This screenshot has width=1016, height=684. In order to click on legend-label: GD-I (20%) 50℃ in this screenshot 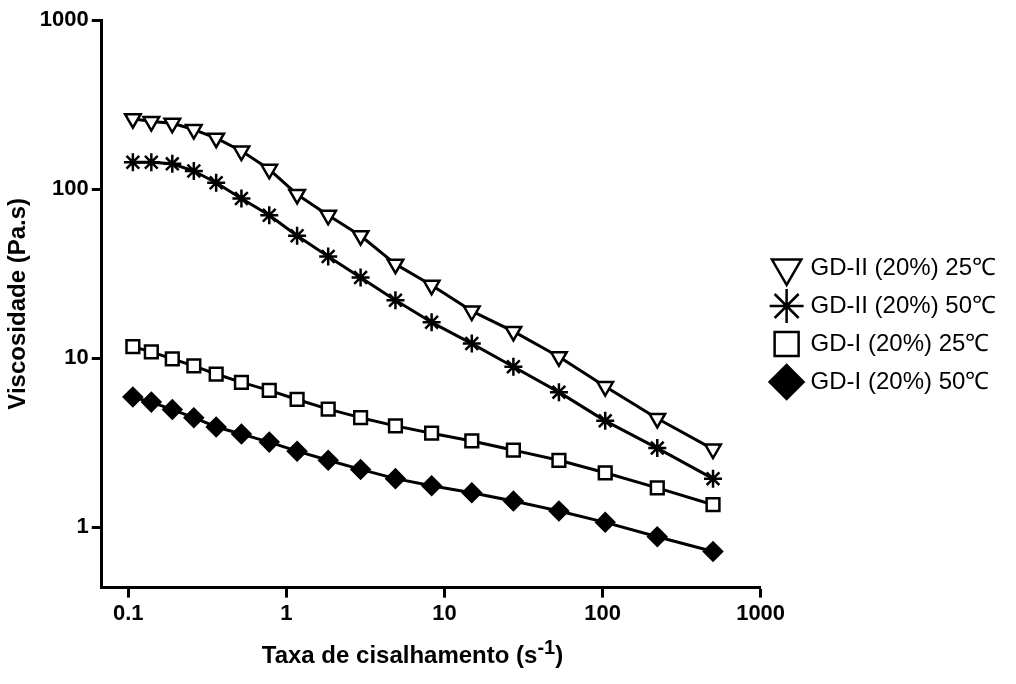, I will do `click(900, 380)`.